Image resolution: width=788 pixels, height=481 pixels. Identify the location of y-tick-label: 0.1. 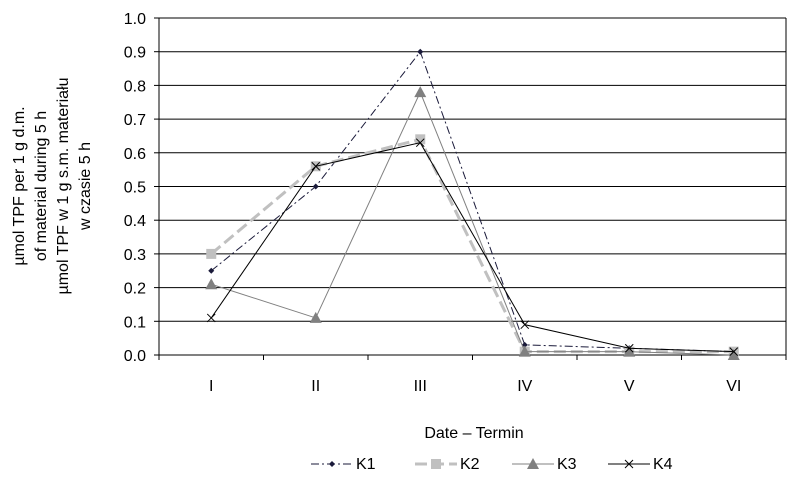
(135, 322).